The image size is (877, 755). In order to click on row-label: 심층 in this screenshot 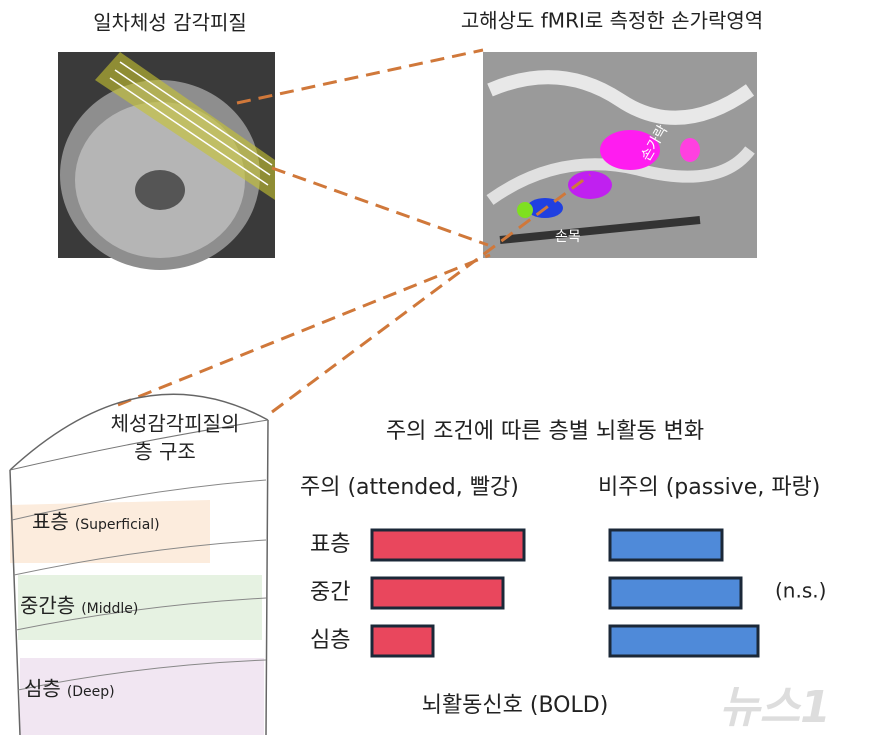, I will do `click(330, 640)`.